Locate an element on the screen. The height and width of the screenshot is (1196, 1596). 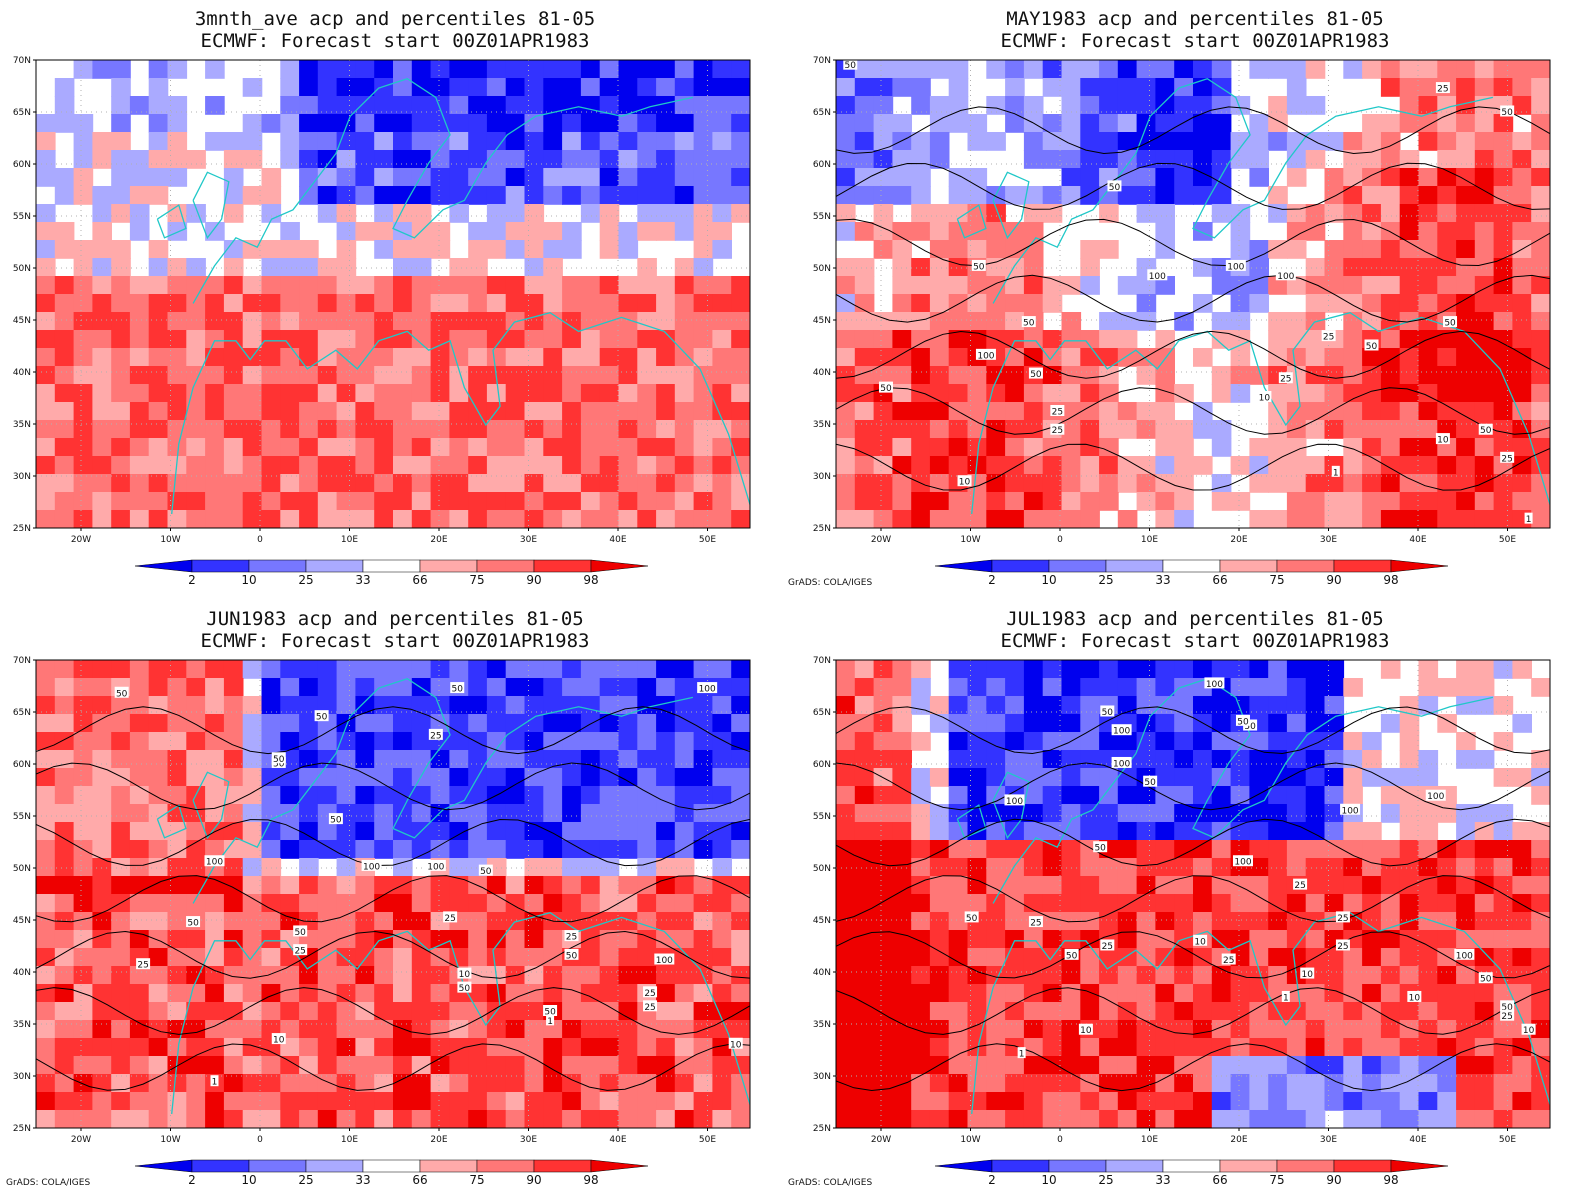
lat-label: 35N is located at coordinates (22, 1025).